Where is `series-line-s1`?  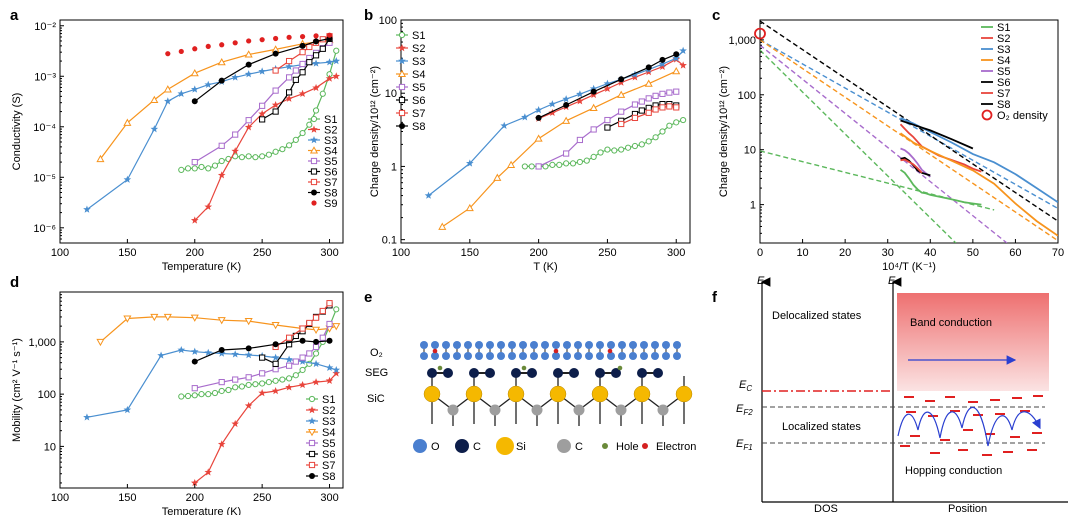
series-line-s1 is located at coordinates (604, 143).